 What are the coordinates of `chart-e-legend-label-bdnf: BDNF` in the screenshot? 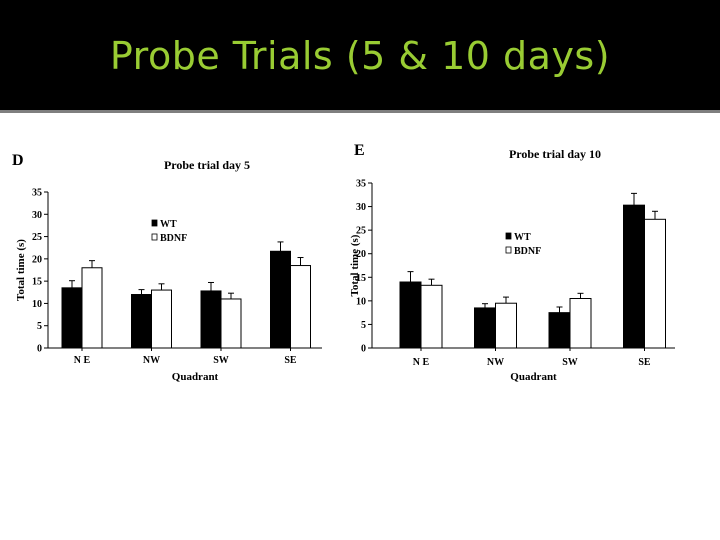 It's located at (527, 251).